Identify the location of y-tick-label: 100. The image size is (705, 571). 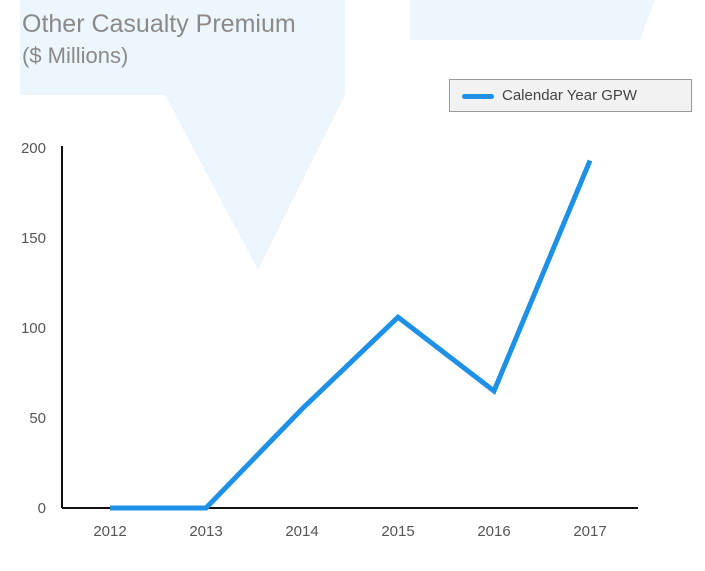
(33, 328).